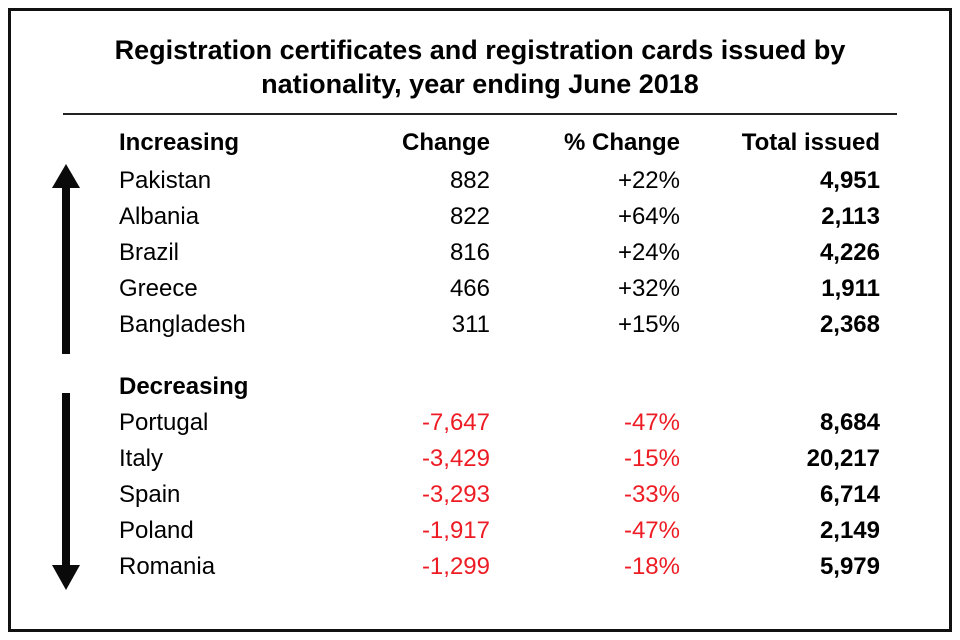  Describe the element at coordinates (648, 288) in the screenshot. I see `pct-change-cell: +32%` at that location.